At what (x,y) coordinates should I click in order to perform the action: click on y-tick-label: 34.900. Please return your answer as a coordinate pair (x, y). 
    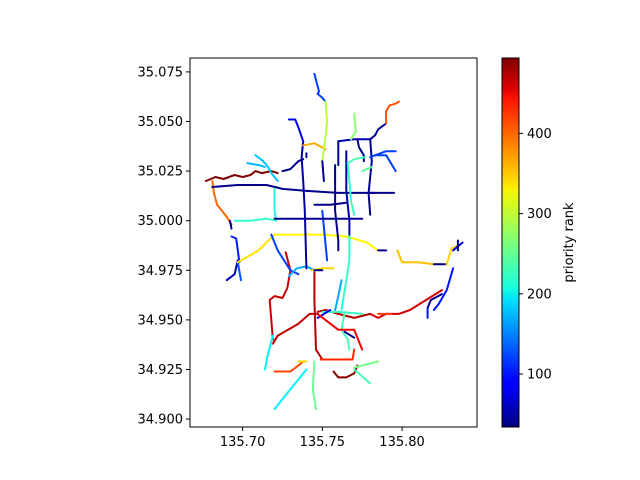
    Looking at the image, I should click on (161, 420).